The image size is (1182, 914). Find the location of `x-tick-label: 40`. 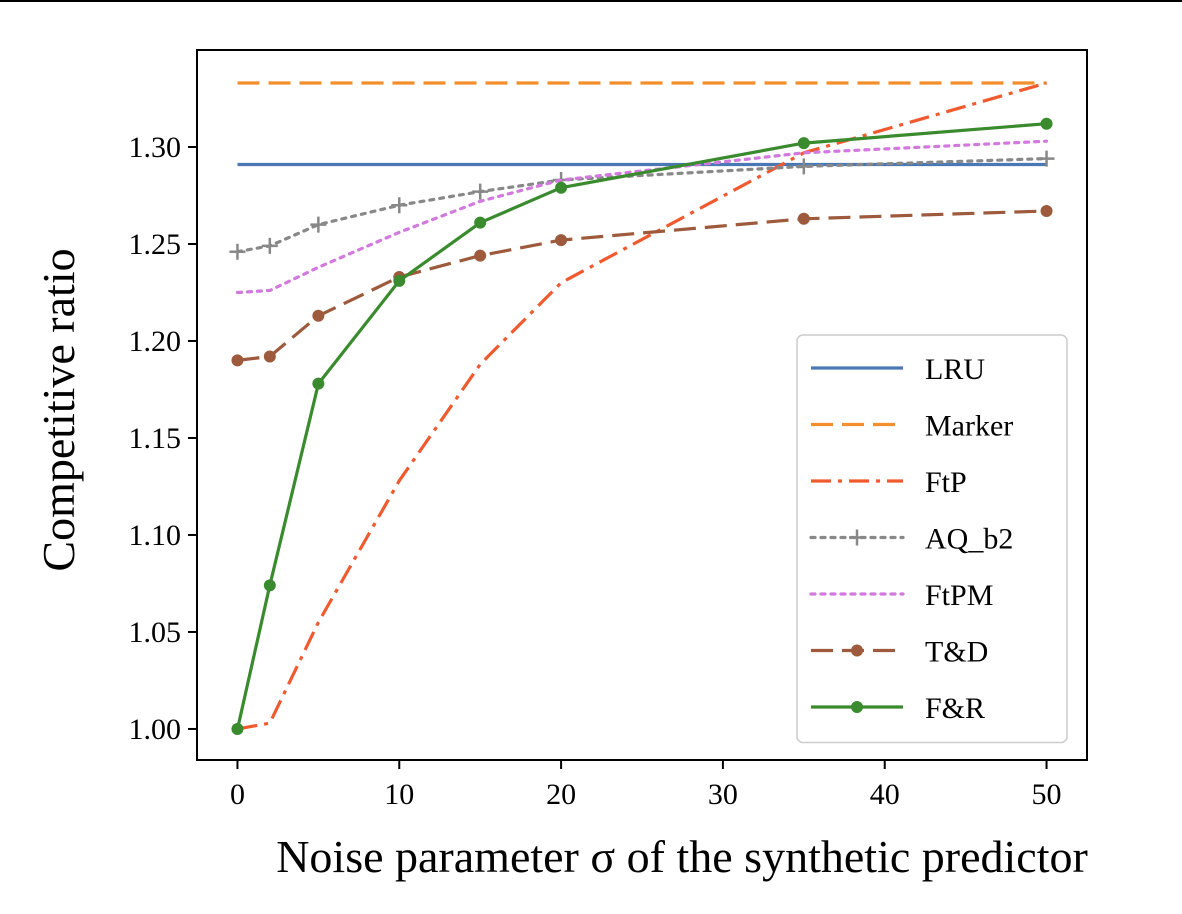

x-tick-label: 40 is located at coordinates (885, 794).